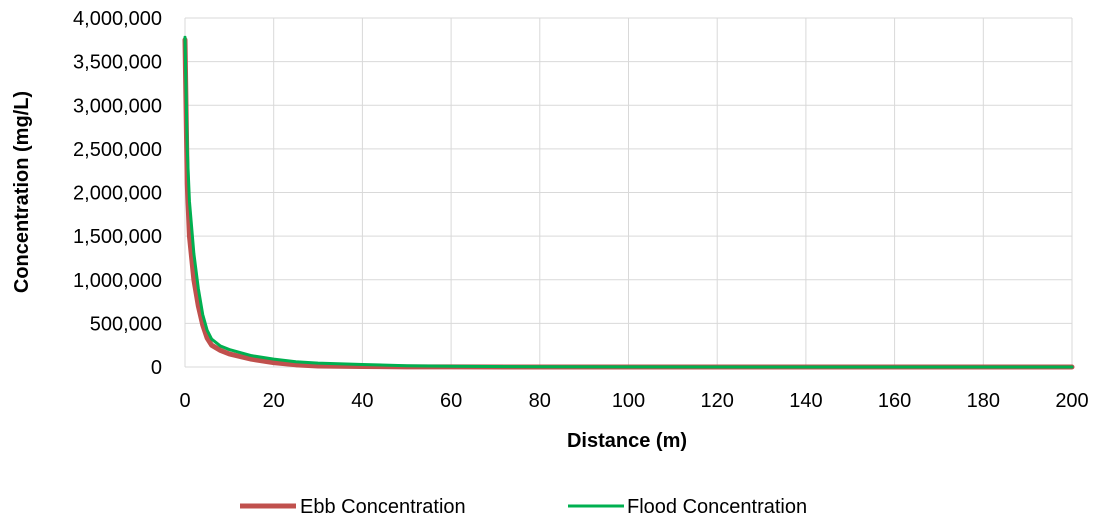 This screenshot has height=525, width=1104. Describe the element at coordinates (1071, 401) in the screenshot. I see `x-tick-label: 200` at that location.